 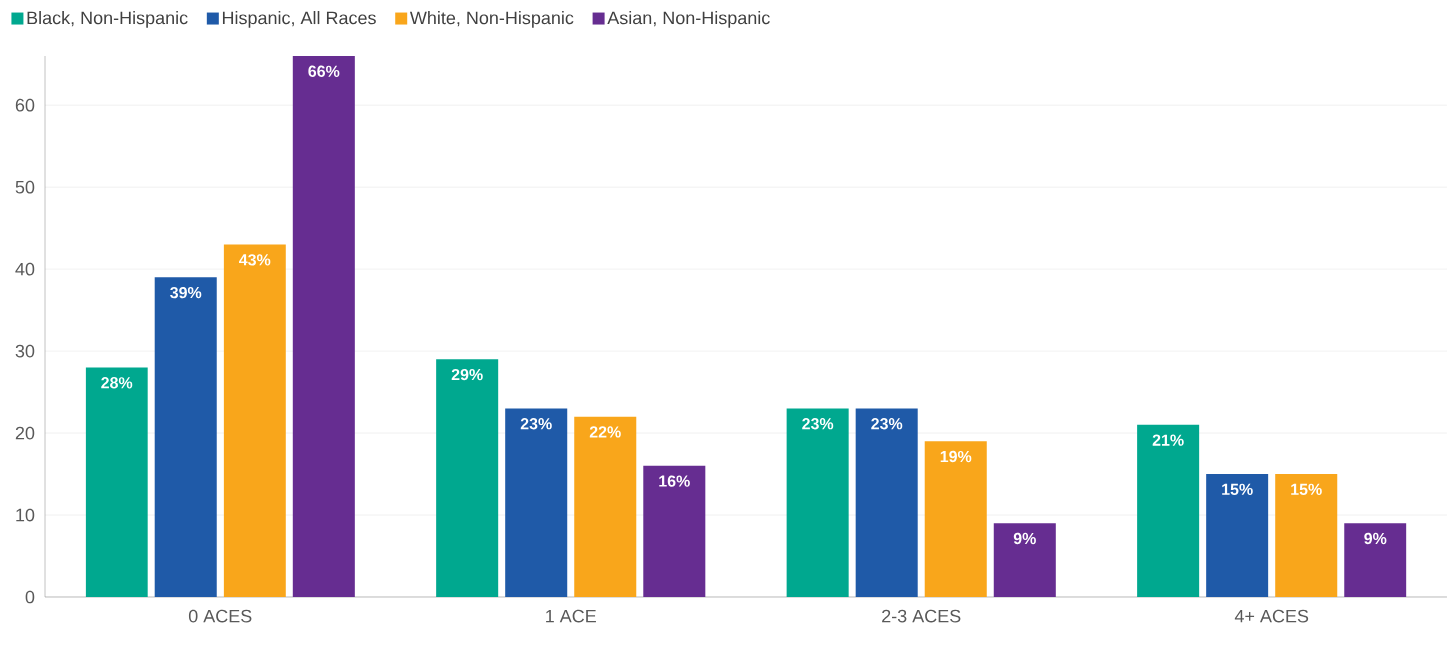 I want to click on y-tick-label: 10, so click(x=25, y=515).